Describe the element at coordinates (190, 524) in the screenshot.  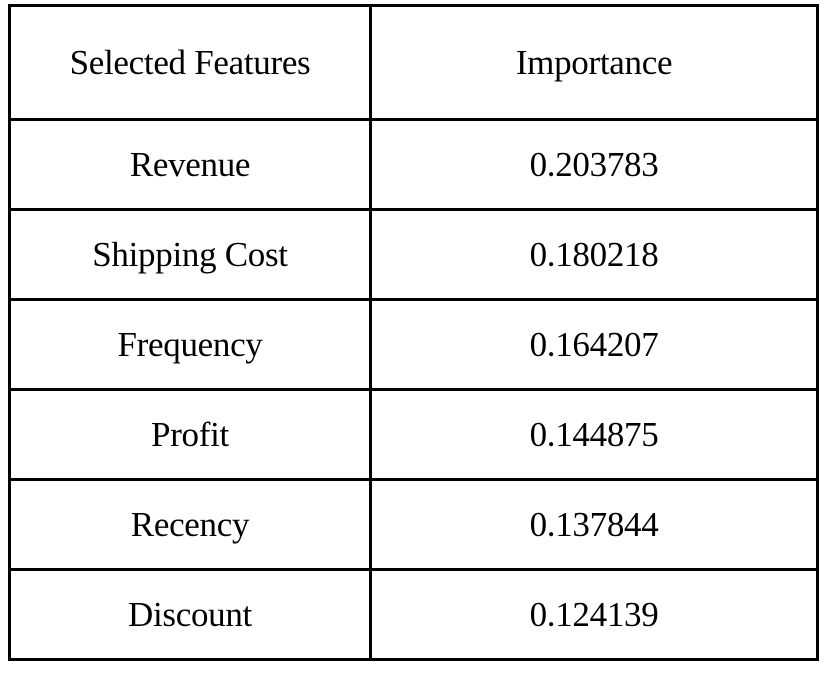
I see `feature-name-cell: Recency` at that location.